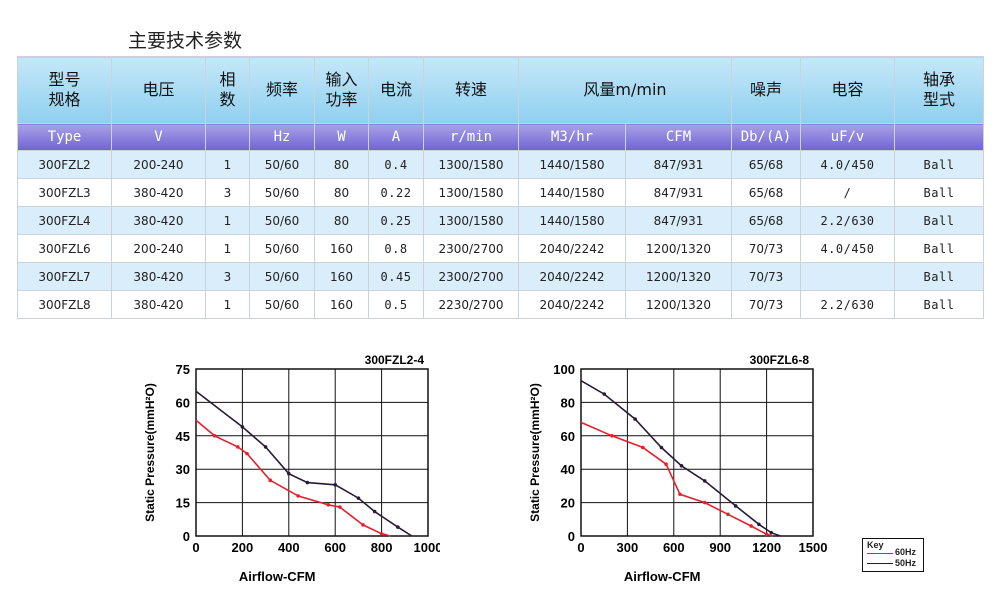 This screenshot has width=998, height=606. Describe the element at coordinates (880, 563) in the screenshot. I see `legend-swatch-50hz` at that location.